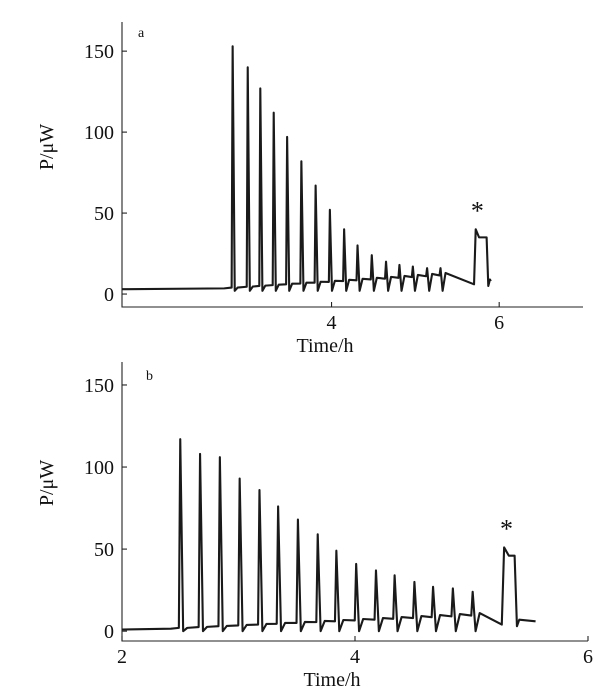 This screenshot has width=601, height=697. I want to click on panel-b-x-axis-label: Time/h, so click(331, 680).